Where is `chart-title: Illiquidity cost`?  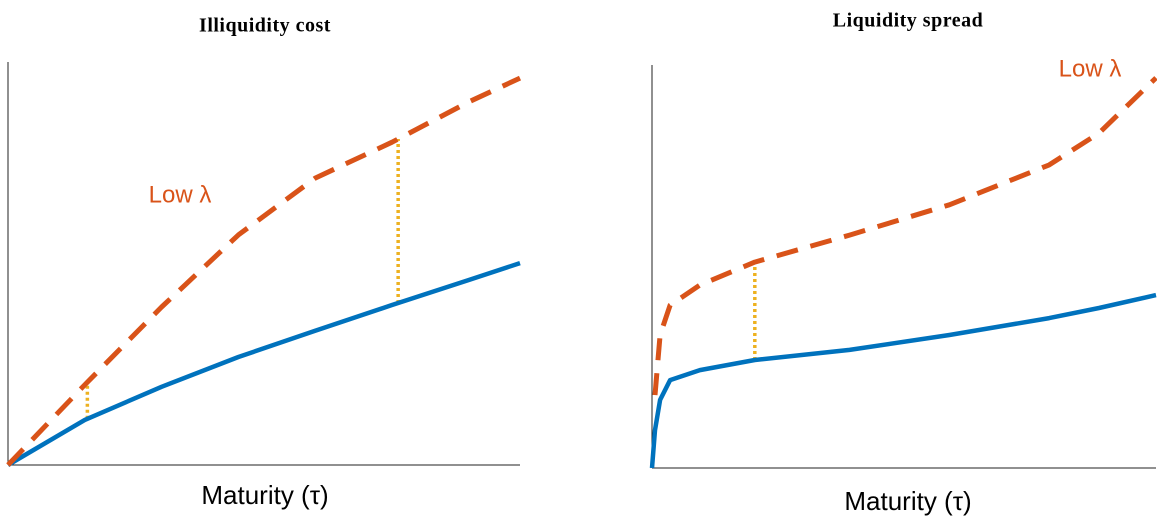 chart-title: Illiquidity cost is located at coordinates (265, 26).